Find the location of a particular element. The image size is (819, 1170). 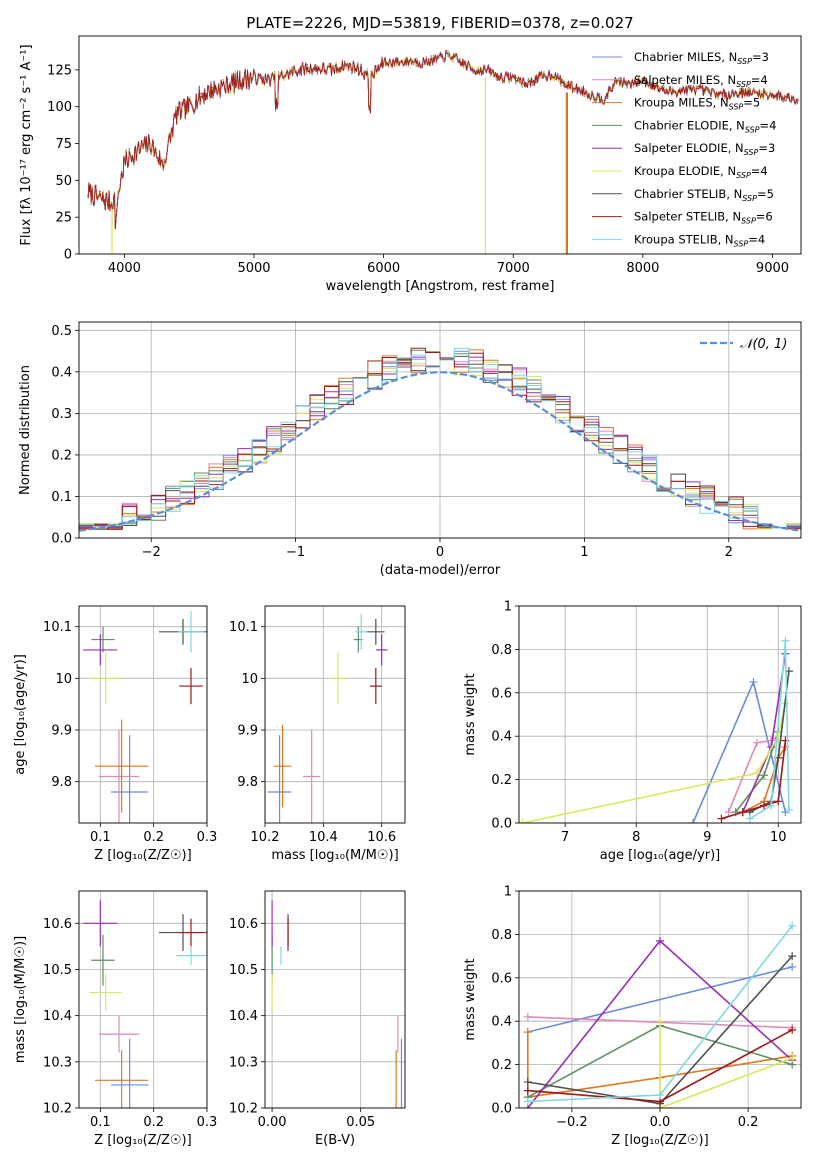

y-tick-label: 10.2 is located at coordinates (243, 1109).